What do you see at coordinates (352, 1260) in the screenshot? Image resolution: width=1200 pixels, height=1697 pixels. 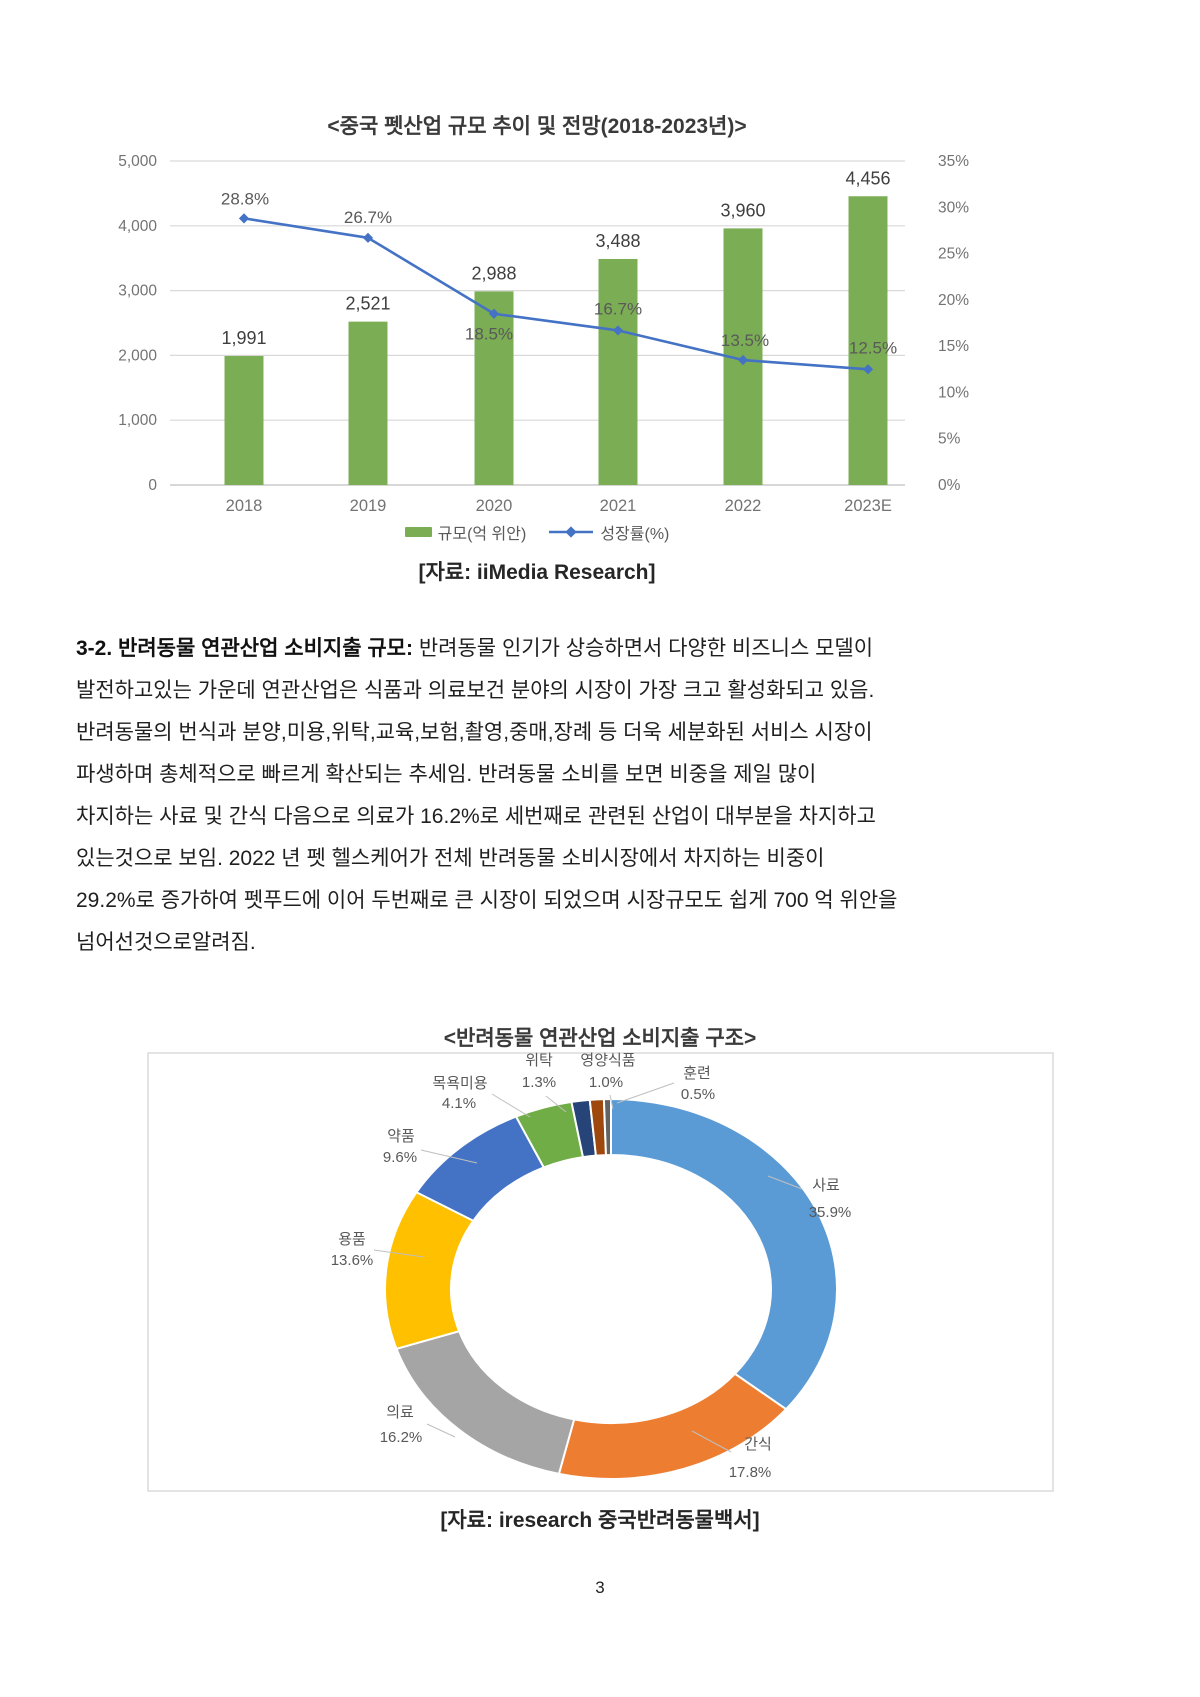 I see `donut-slice-pct-label: 13.6%` at bounding box center [352, 1260].